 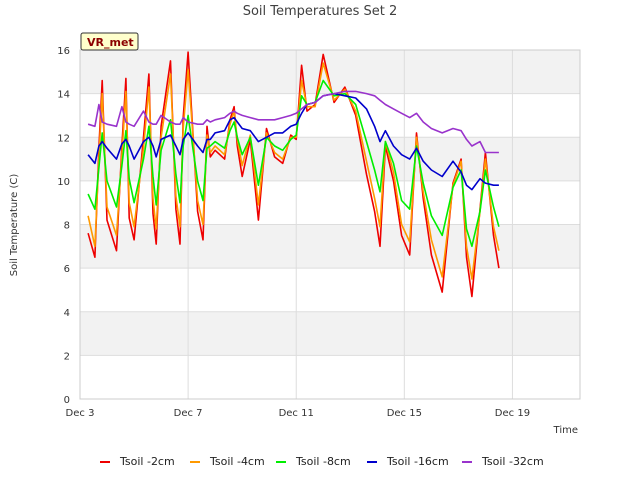 I want to click on y-tick-label: 6, so click(x=67, y=269).